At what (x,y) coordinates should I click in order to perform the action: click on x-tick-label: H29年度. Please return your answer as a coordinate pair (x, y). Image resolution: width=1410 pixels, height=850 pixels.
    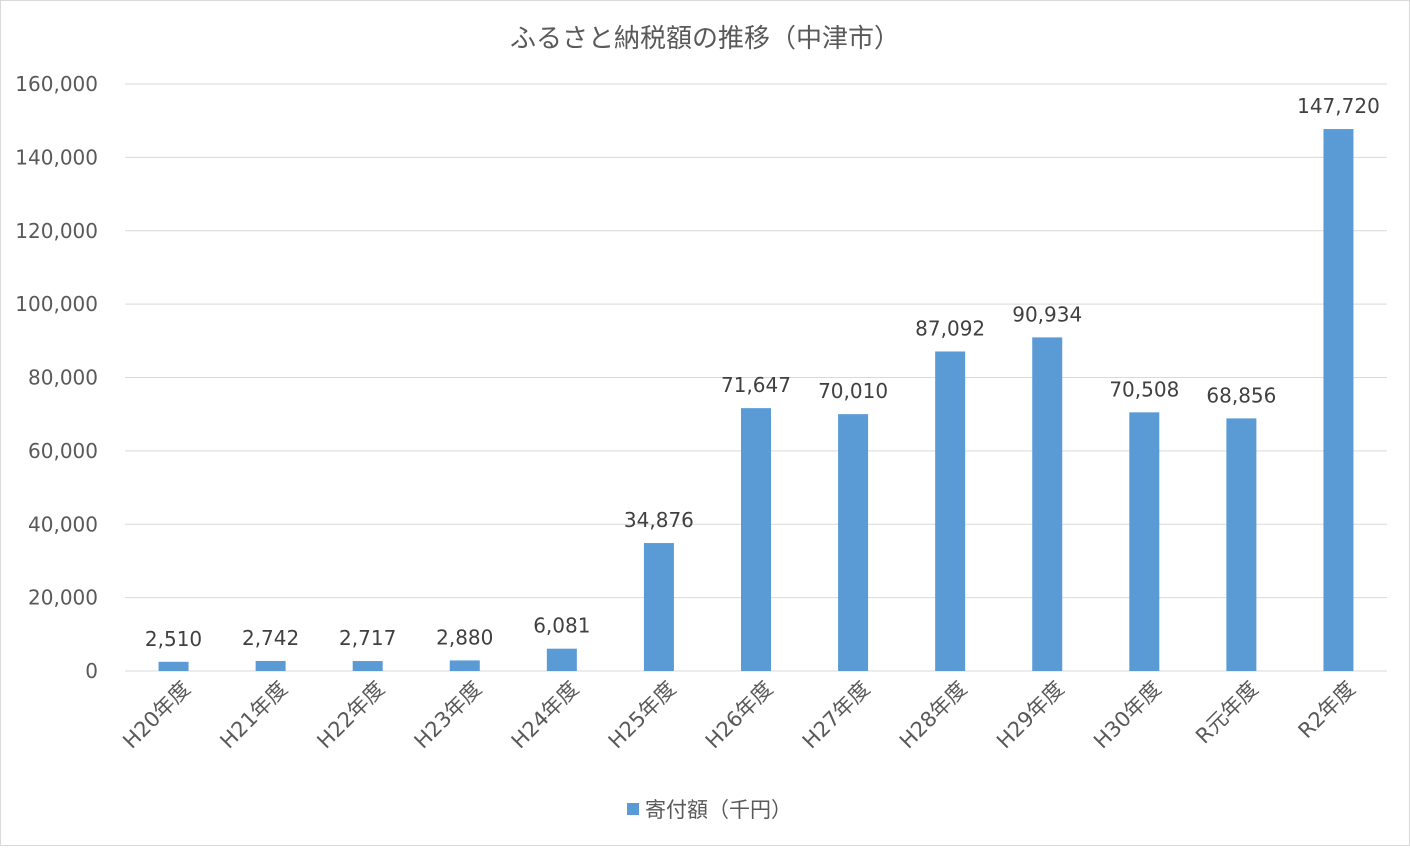
    Looking at the image, I should click on (1030, 715).